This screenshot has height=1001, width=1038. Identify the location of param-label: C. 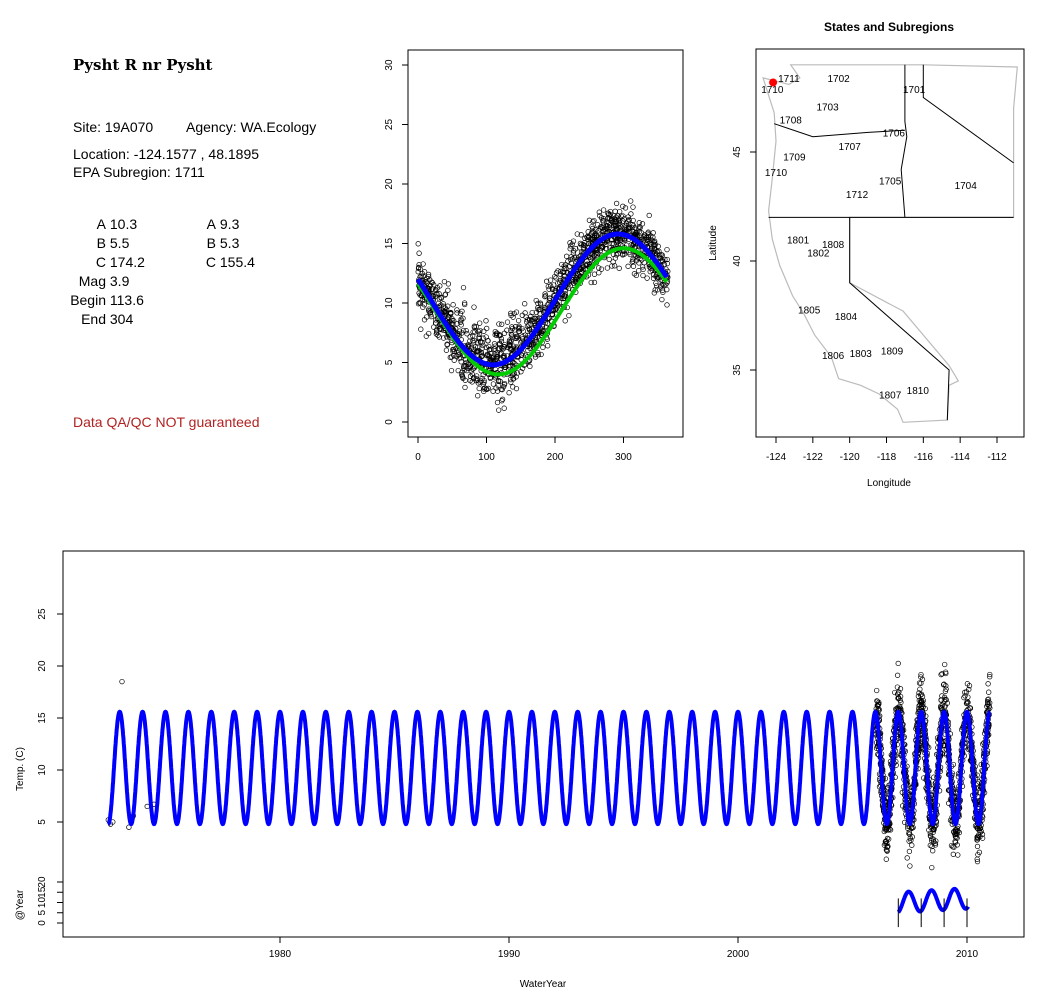
(100, 262).